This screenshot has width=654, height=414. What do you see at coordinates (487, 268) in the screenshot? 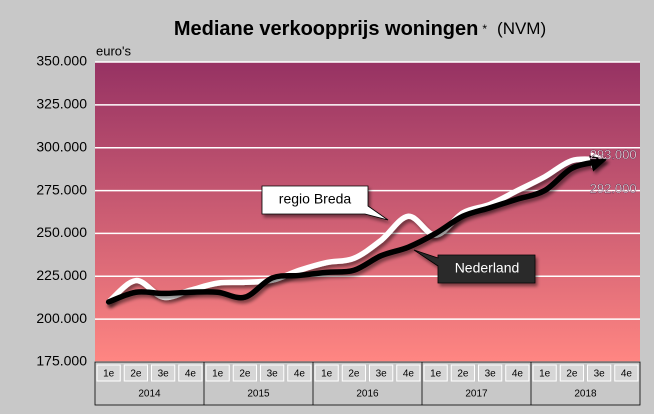
I see `legend-label: Nederland` at bounding box center [487, 268].